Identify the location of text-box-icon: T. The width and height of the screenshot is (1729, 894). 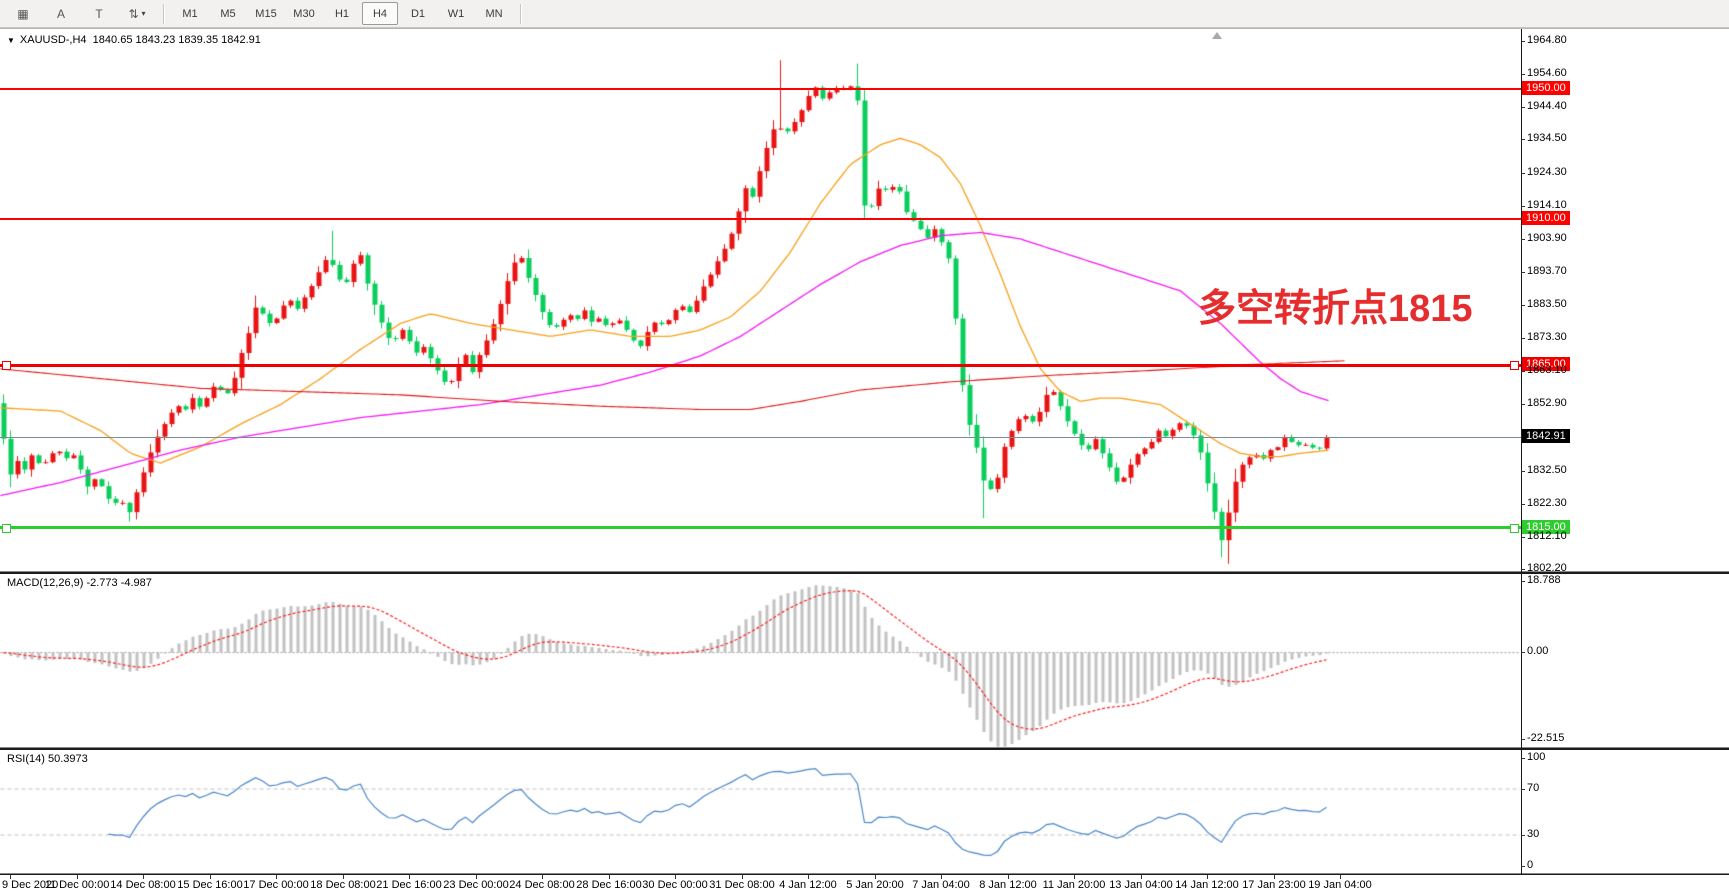
(99, 13).